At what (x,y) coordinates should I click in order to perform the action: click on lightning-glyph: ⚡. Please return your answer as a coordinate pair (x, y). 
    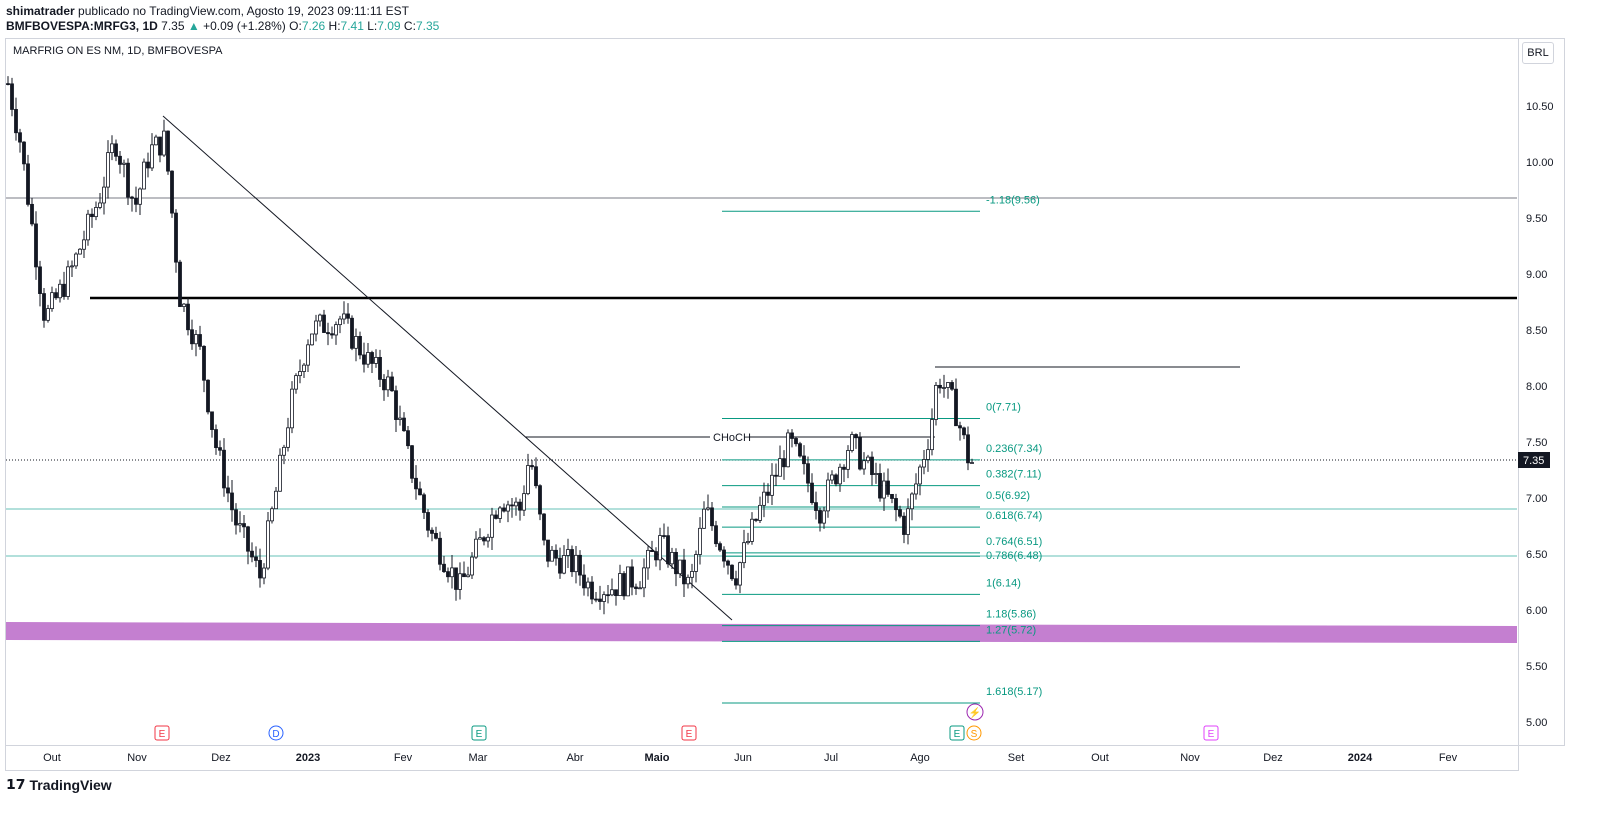
    Looking at the image, I should click on (975, 712).